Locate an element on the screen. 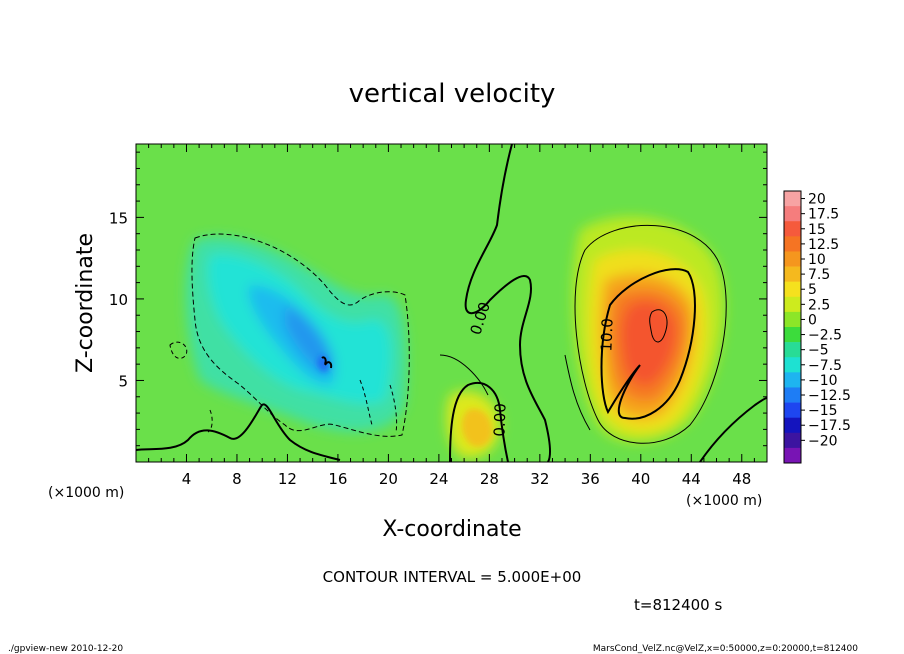  contour-labels: 0.00 0.00 10.0 is located at coordinates (542, 368).